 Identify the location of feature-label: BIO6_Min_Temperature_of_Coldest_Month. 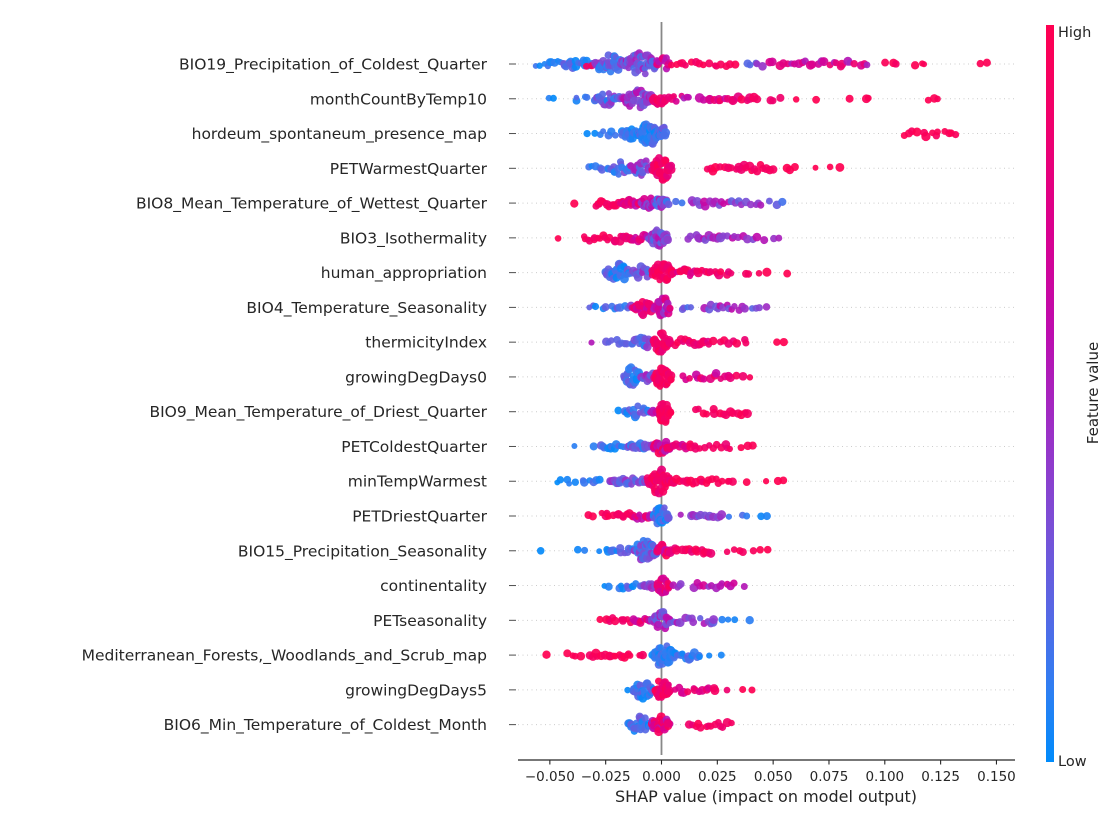
(325, 725).